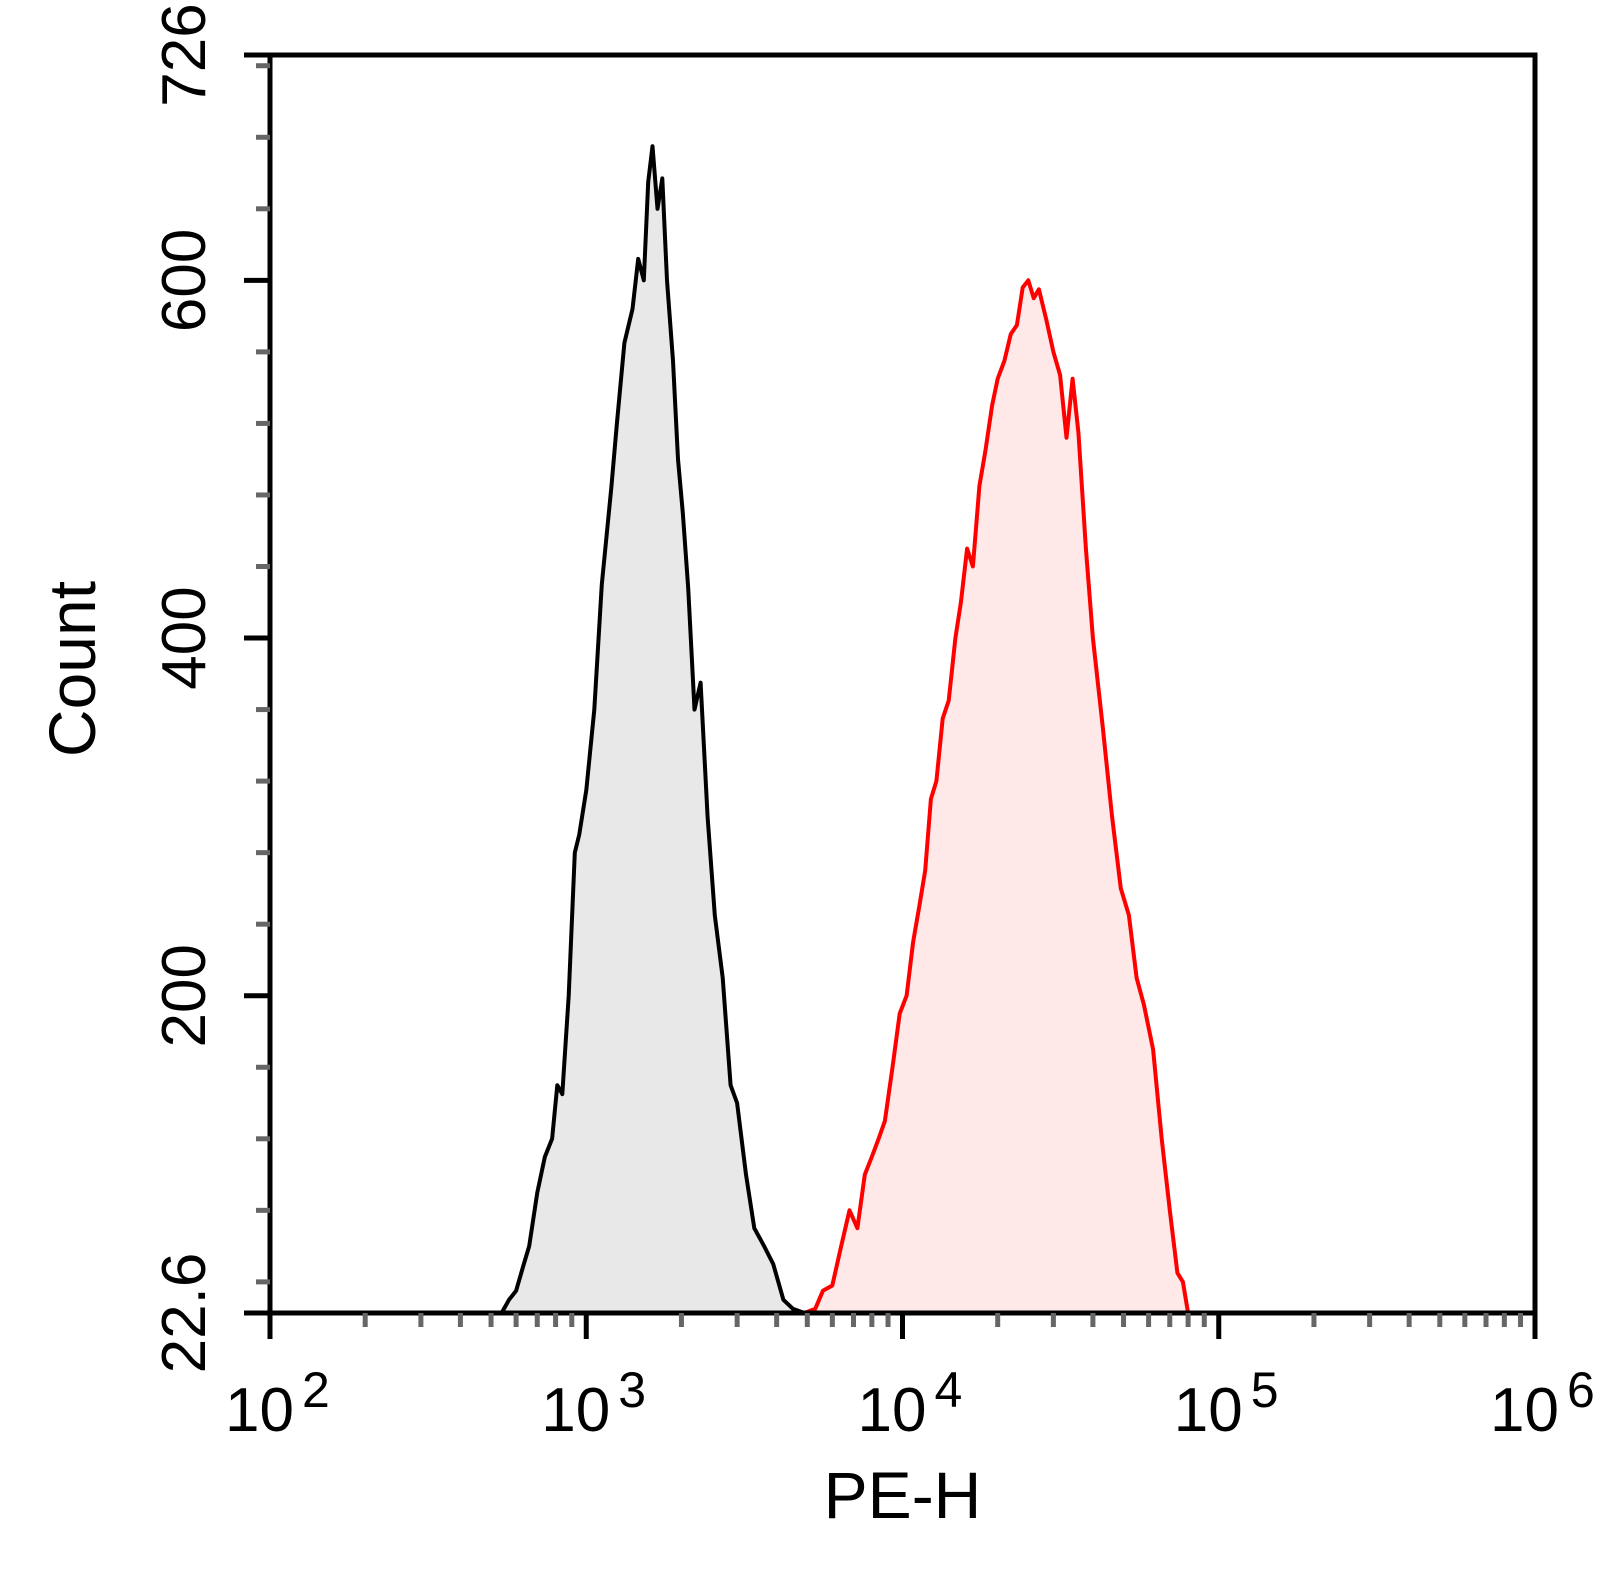  I want to click on y-tick-label: 22.6, so click(184, 1313).